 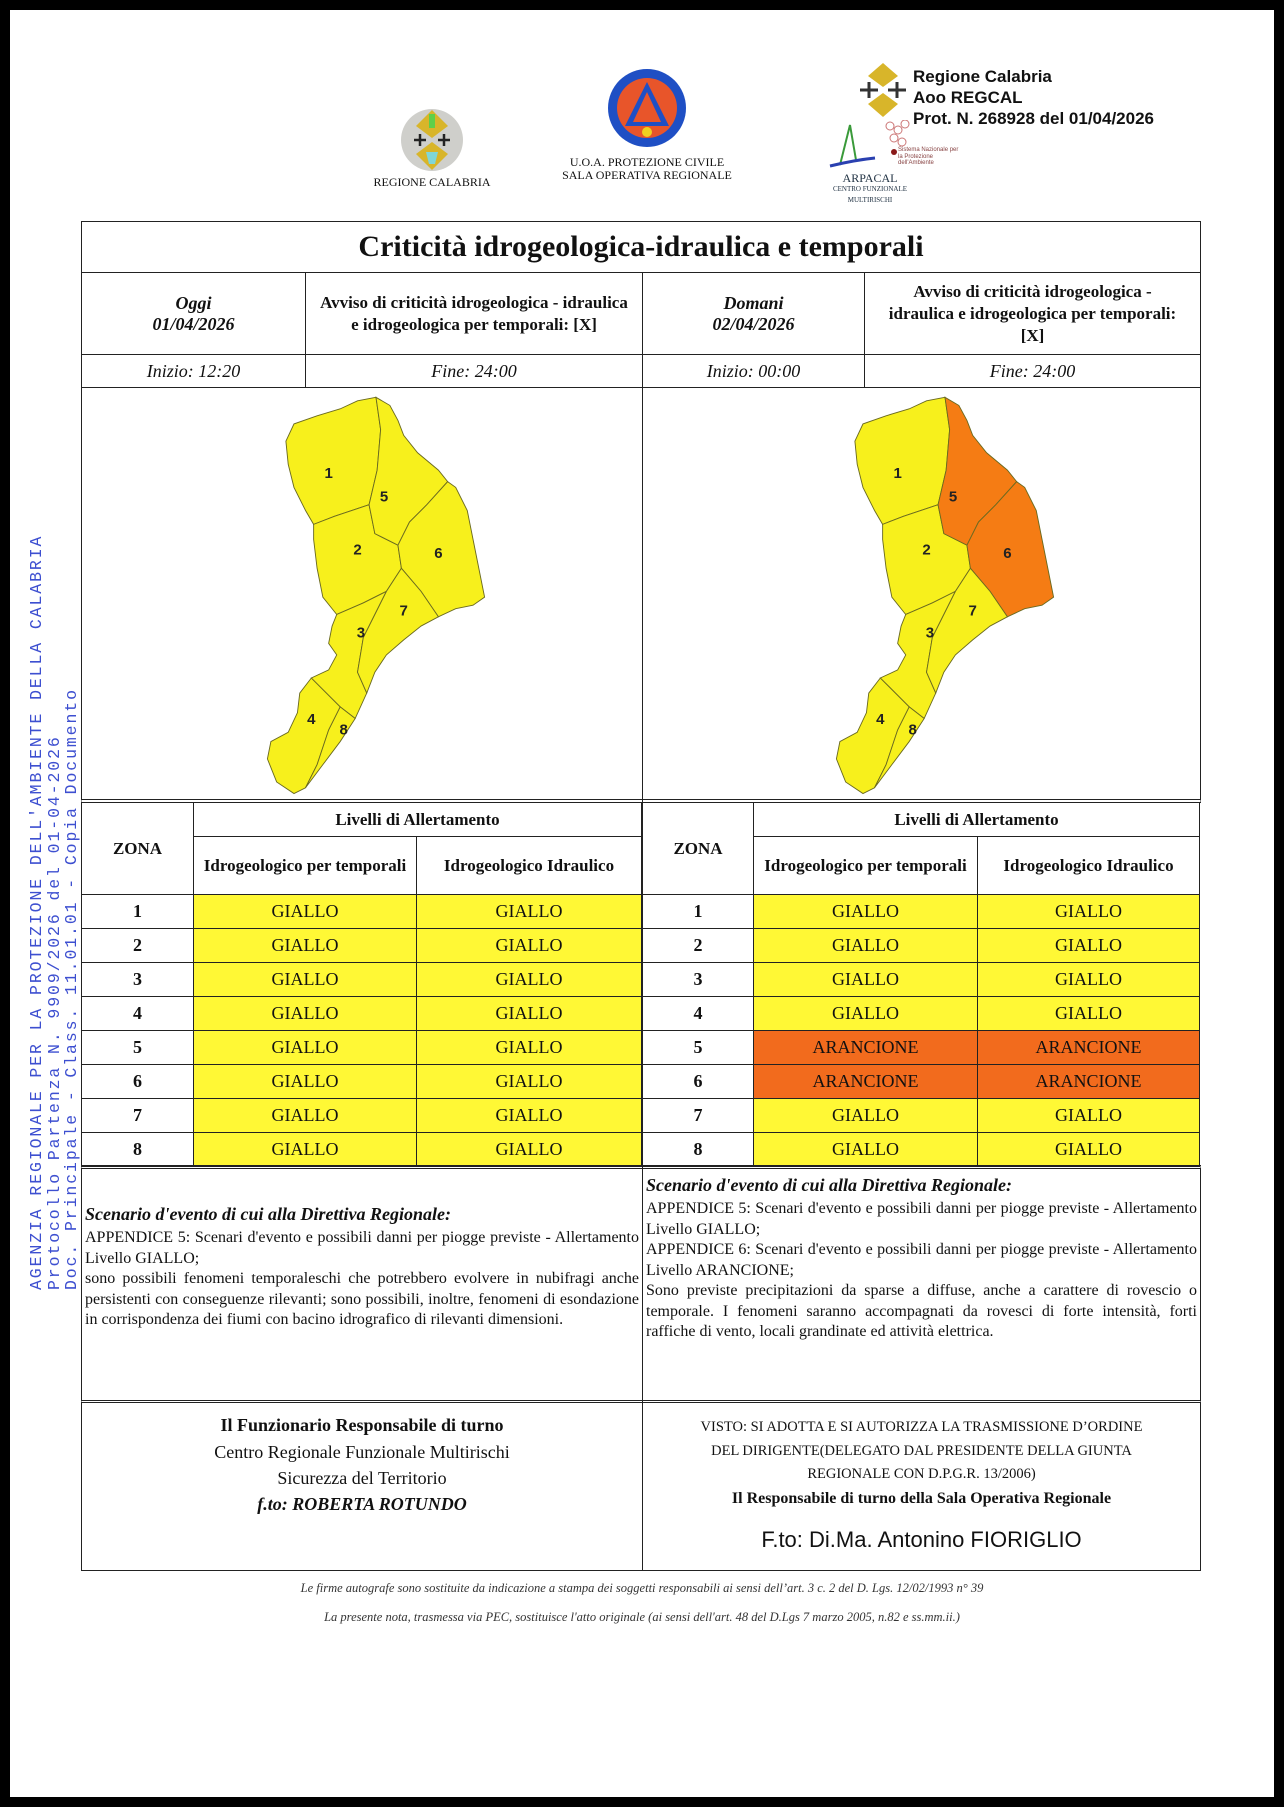 I want to click on today-end: Fine: 24:00, so click(x=474, y=371).